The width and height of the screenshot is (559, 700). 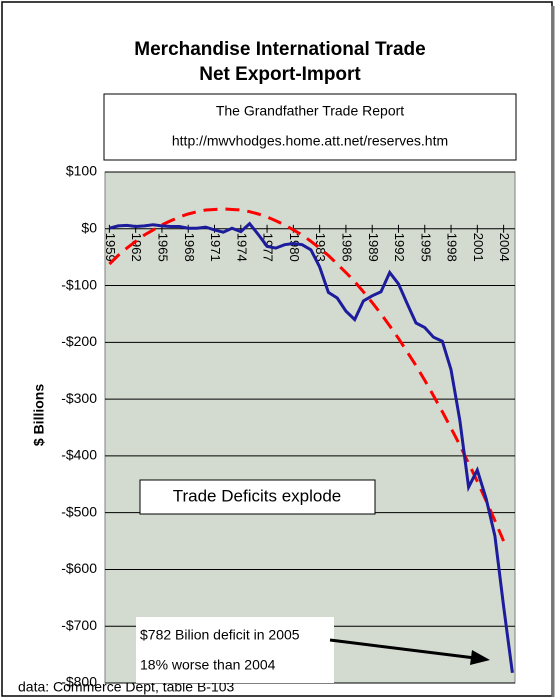 I want to click on arrow, so click(x=402, y=649).